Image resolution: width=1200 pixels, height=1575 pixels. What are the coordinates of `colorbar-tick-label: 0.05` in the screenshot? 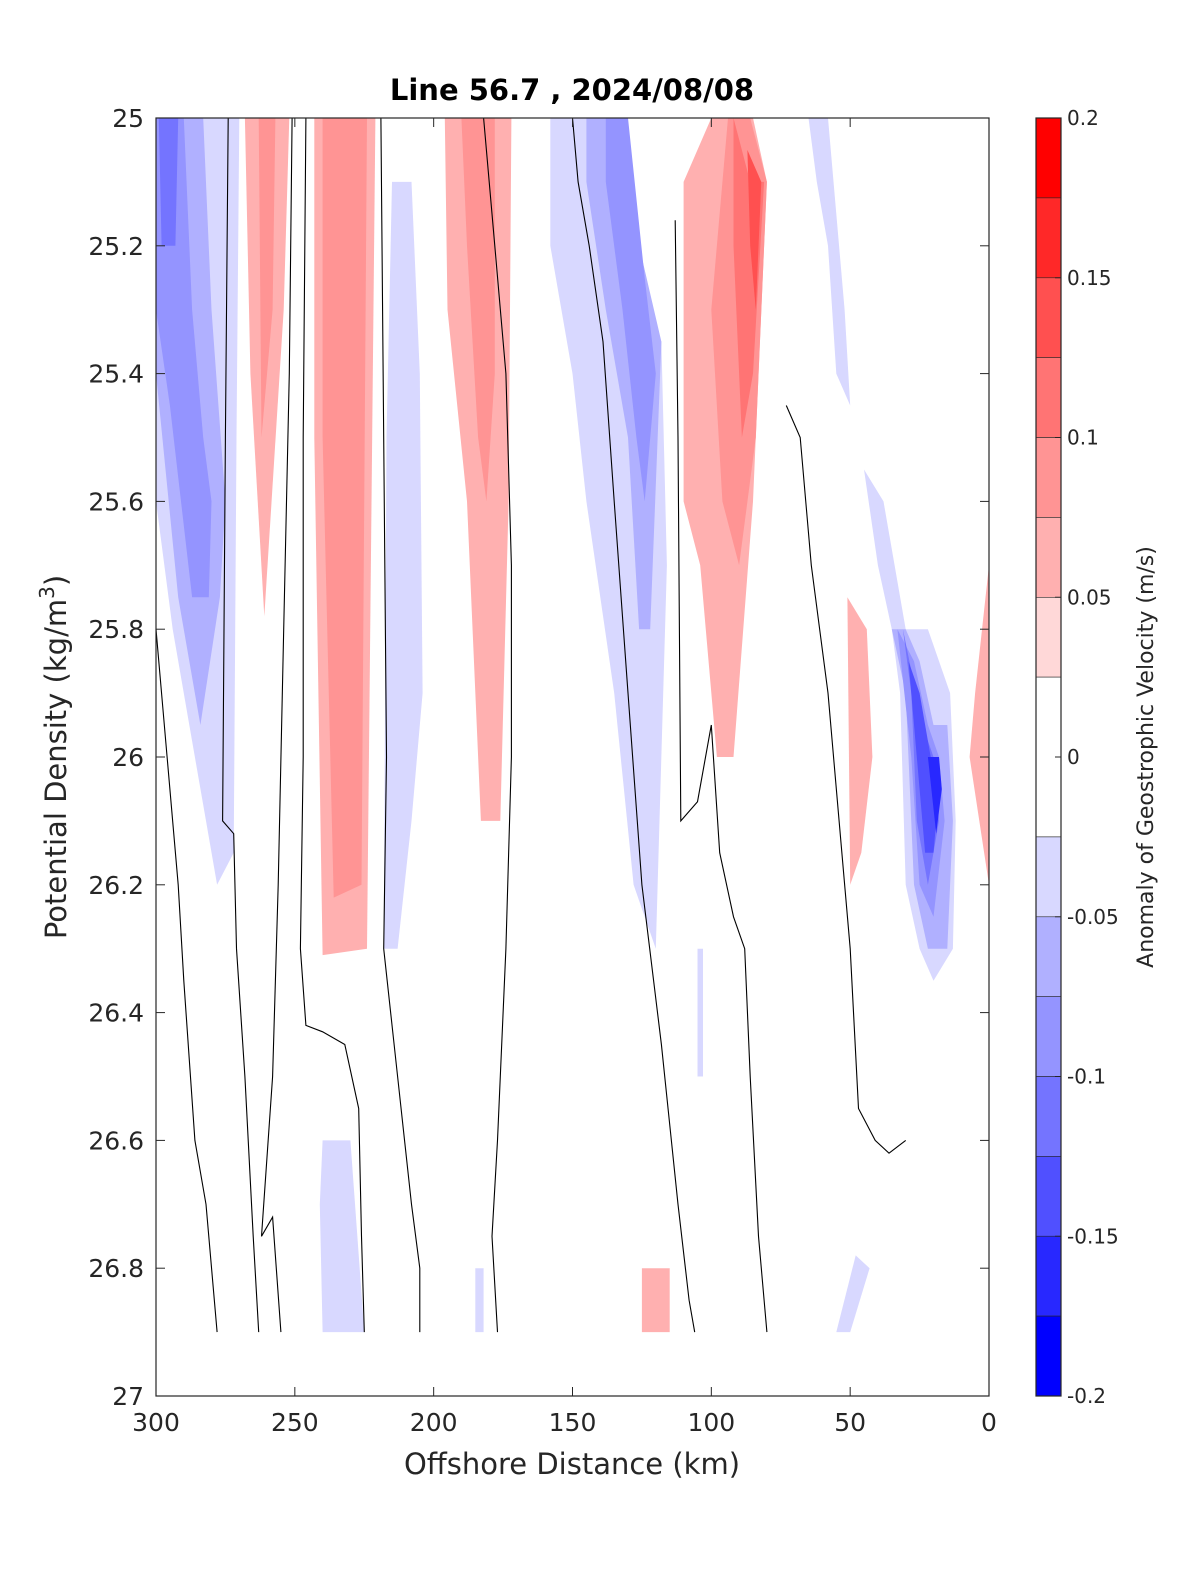 It's located at (1089, 597).